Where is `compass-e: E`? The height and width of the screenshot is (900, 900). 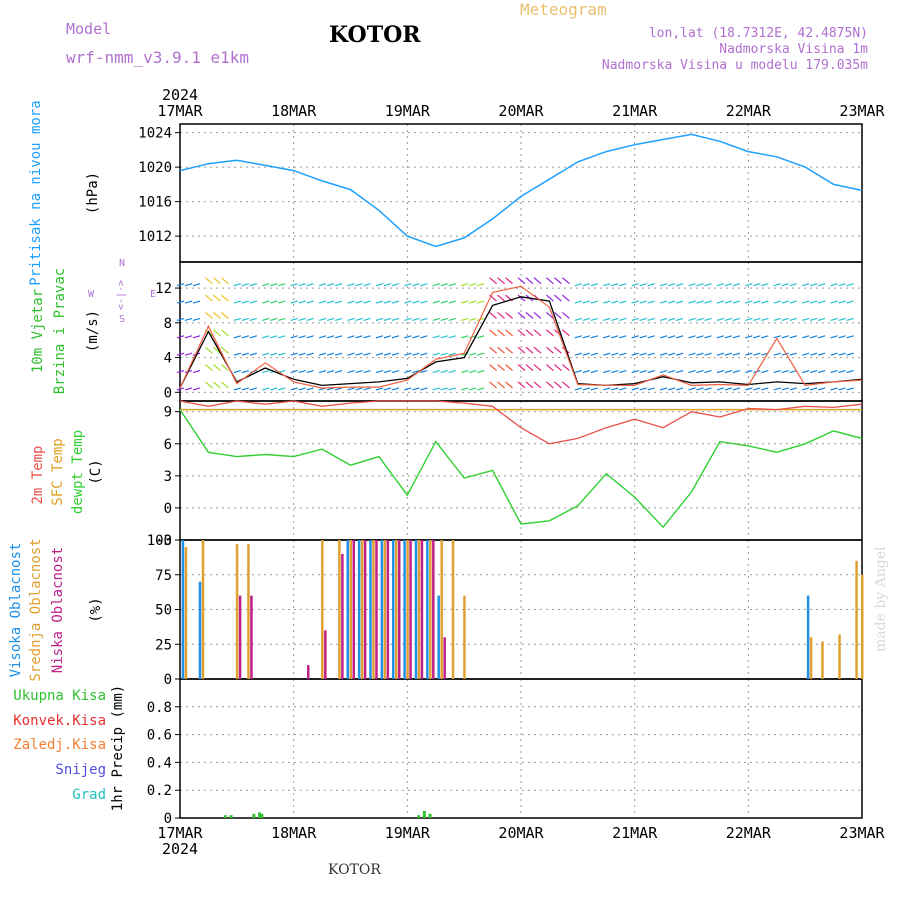 compass-e: E is located at coordinates (153, 294).